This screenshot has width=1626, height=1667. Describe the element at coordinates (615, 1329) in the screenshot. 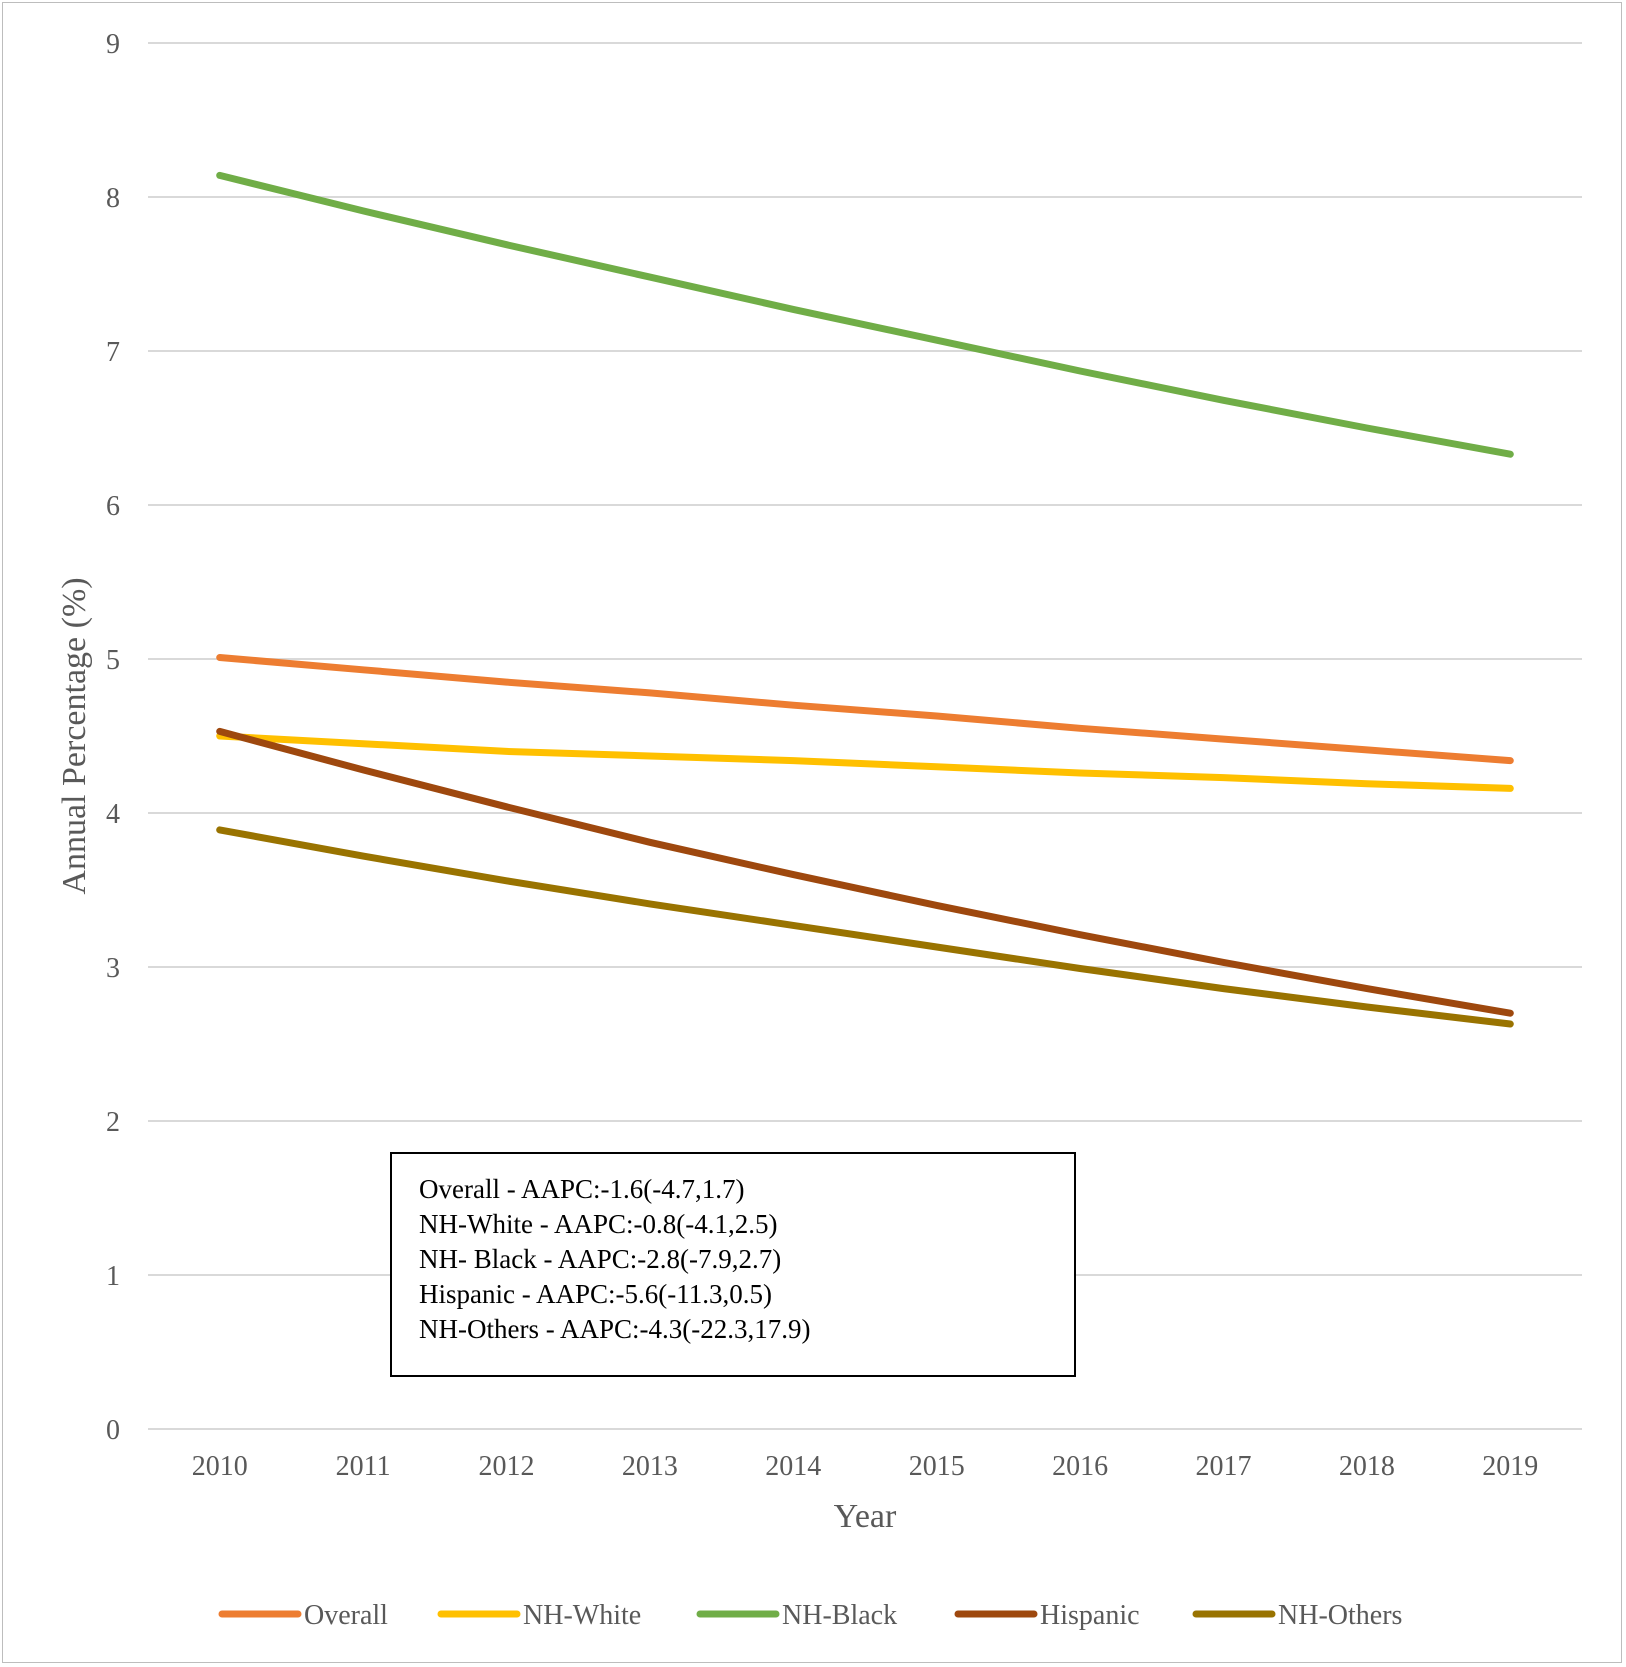

I see `annotation-nh-others: NH-Others - AAPC:-4.3(-22.3,17.9)` at that location.